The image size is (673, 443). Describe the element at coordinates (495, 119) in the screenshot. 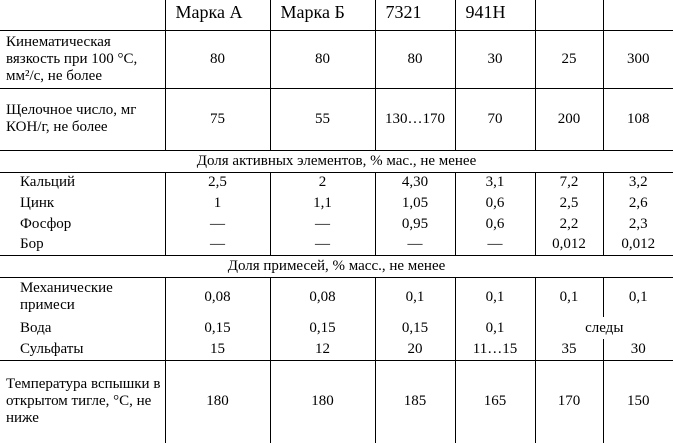

I see `value-cell: 70` at that location.